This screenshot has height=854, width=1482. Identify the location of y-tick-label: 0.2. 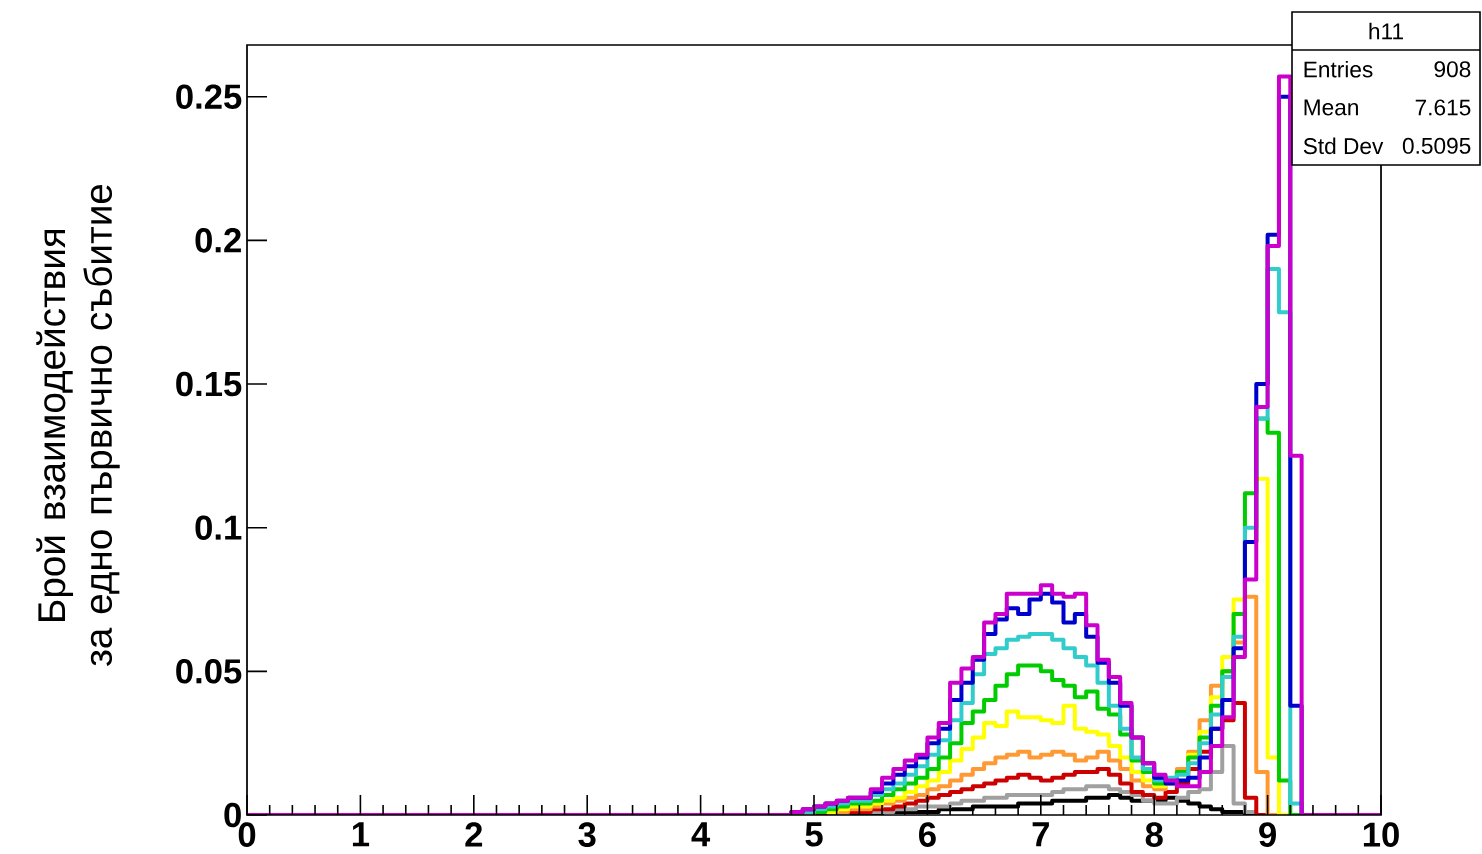
(218, 240).